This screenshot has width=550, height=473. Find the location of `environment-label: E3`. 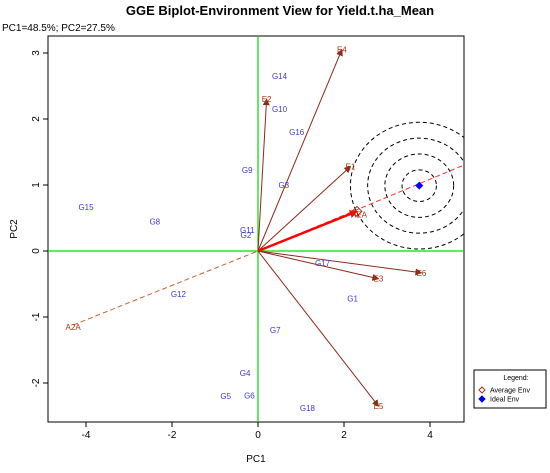

environment-label: E3 is located at coordinates (379, 279).